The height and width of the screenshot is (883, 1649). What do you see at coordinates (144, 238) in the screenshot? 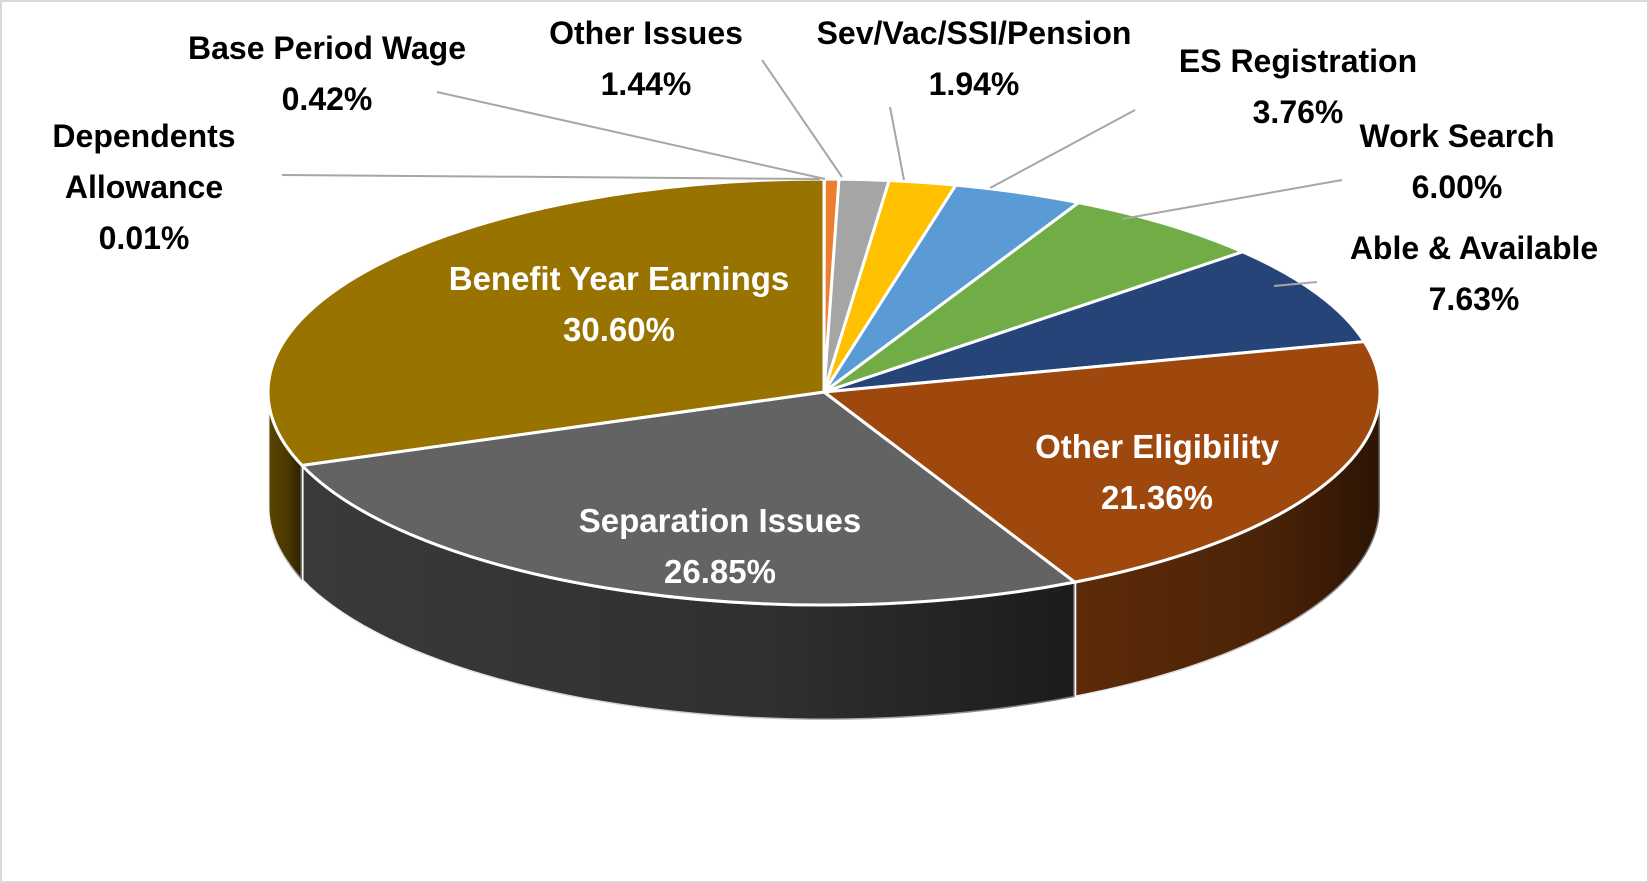
I see `value-dependents-allowance: 0.01%` at bounding box center [144, 238].